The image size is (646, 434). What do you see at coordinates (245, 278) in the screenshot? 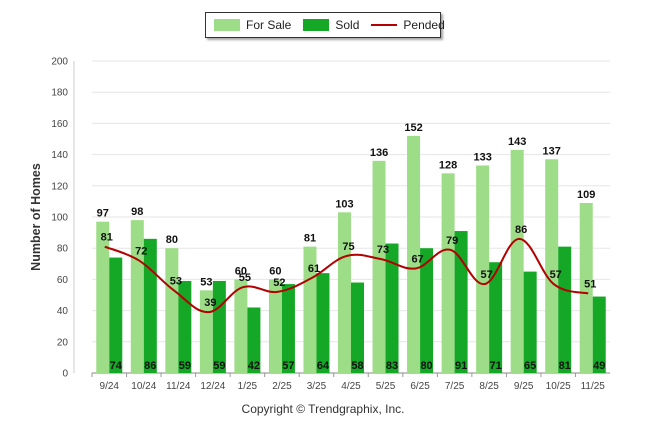
I see `label-pended: 55` at bounding box center [245, 278].